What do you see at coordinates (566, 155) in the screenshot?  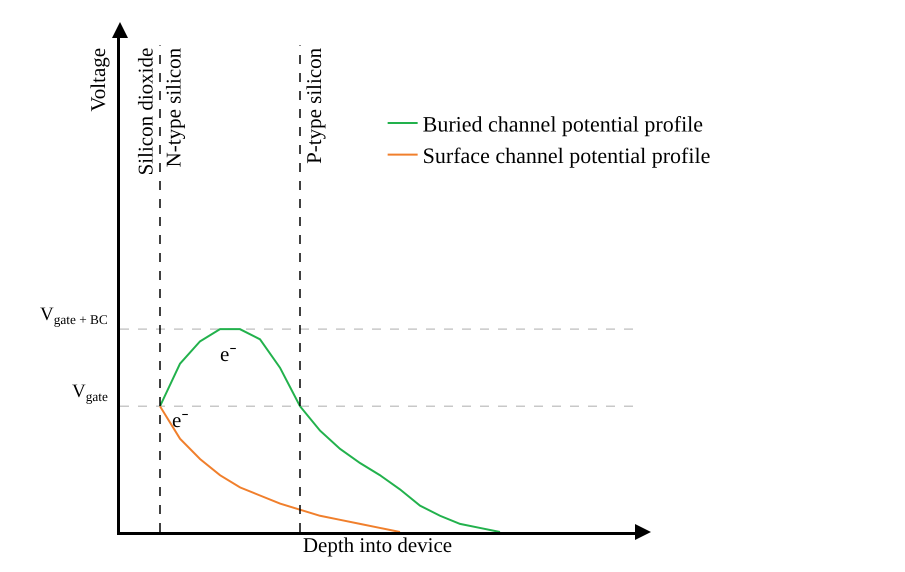 I see `legend-label: Surface channel potential profile` at bounding box center [566, 155].